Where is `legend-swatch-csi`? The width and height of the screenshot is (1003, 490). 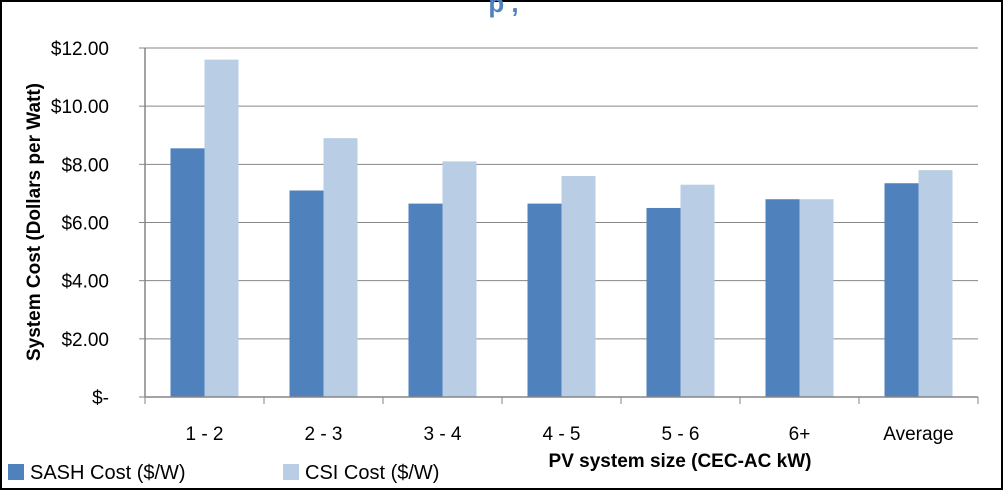 legend-swatch-csi is located at coordinates (291, 472).